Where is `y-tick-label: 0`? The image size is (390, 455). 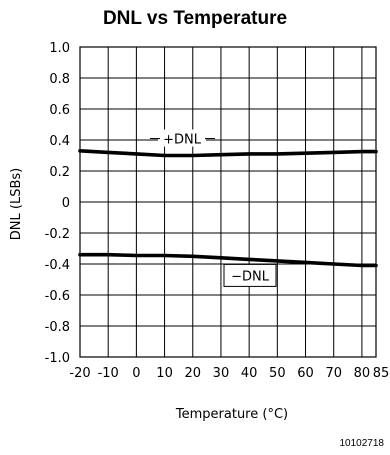 y-tick-label: 0 is located at coordinates (66, 203).